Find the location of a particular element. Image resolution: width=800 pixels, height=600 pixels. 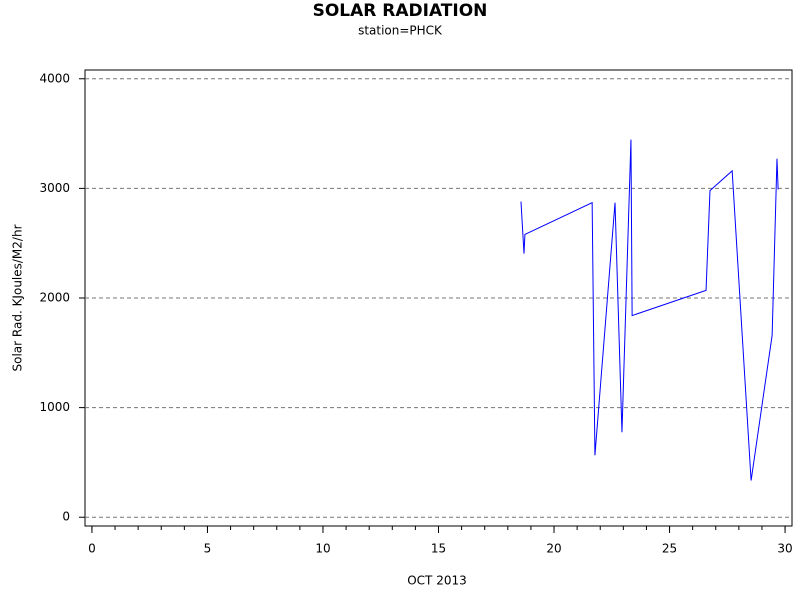

chart-subtitle: station=PHCK is located at coordinates (400, 31).